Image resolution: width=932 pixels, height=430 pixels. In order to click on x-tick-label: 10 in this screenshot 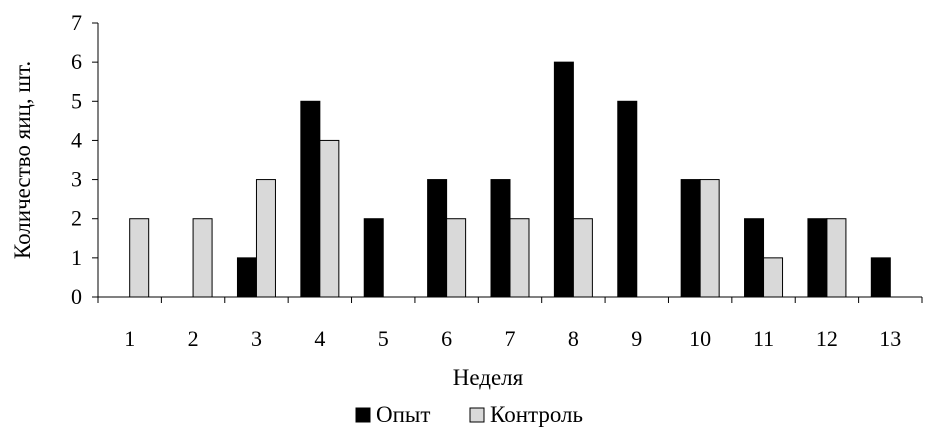, I will do `click(700, 338)`.